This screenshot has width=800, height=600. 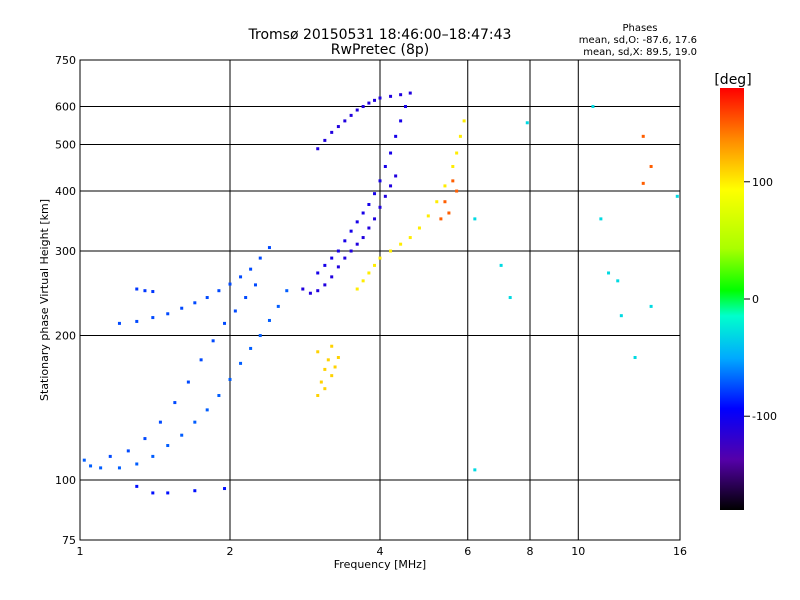 What do you see at coordinates (380, 564) in the screenshot?
I see `x-axis-label: Frequency [MHz]` at bounding box center [380, 564].